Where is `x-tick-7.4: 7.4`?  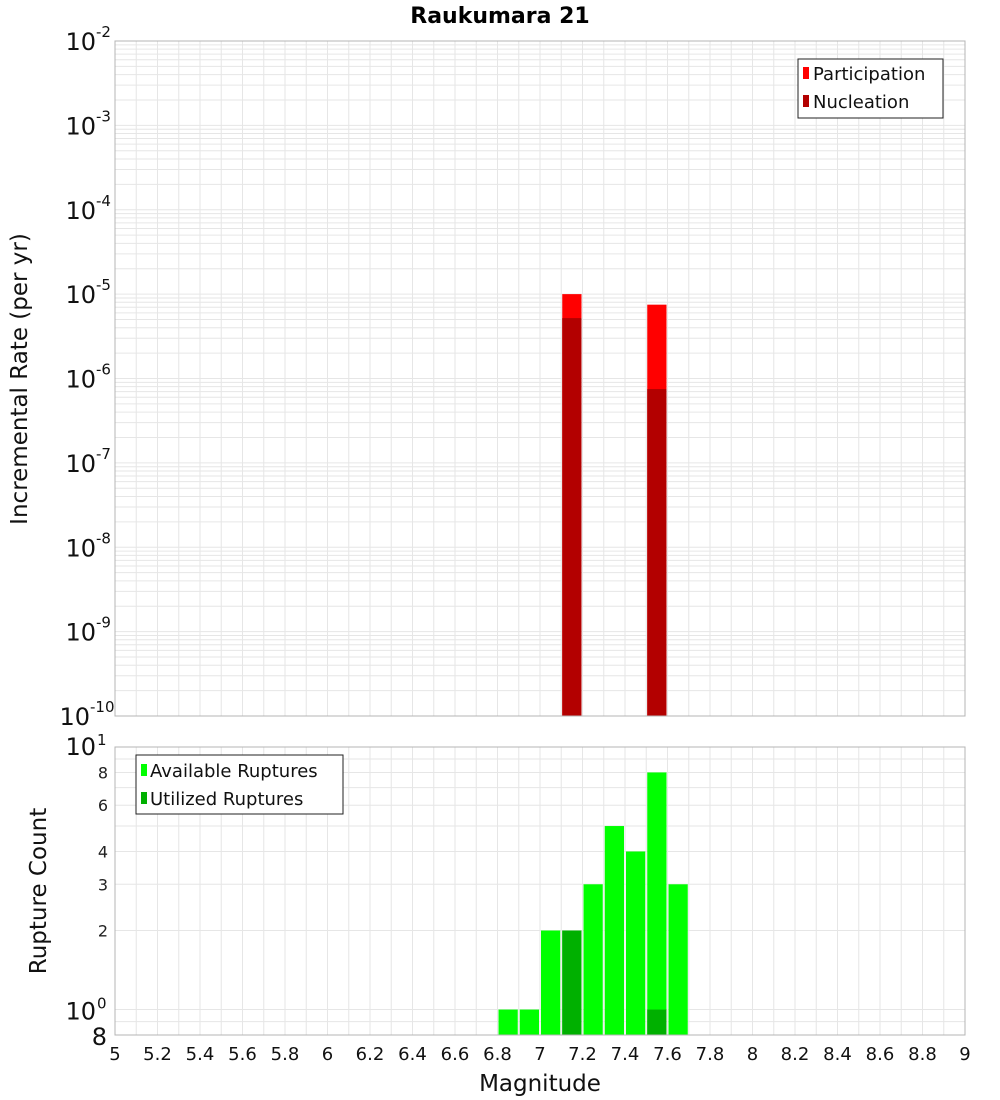 x-tick-7.4: 7.4 is located at coordinates (625, 1054).